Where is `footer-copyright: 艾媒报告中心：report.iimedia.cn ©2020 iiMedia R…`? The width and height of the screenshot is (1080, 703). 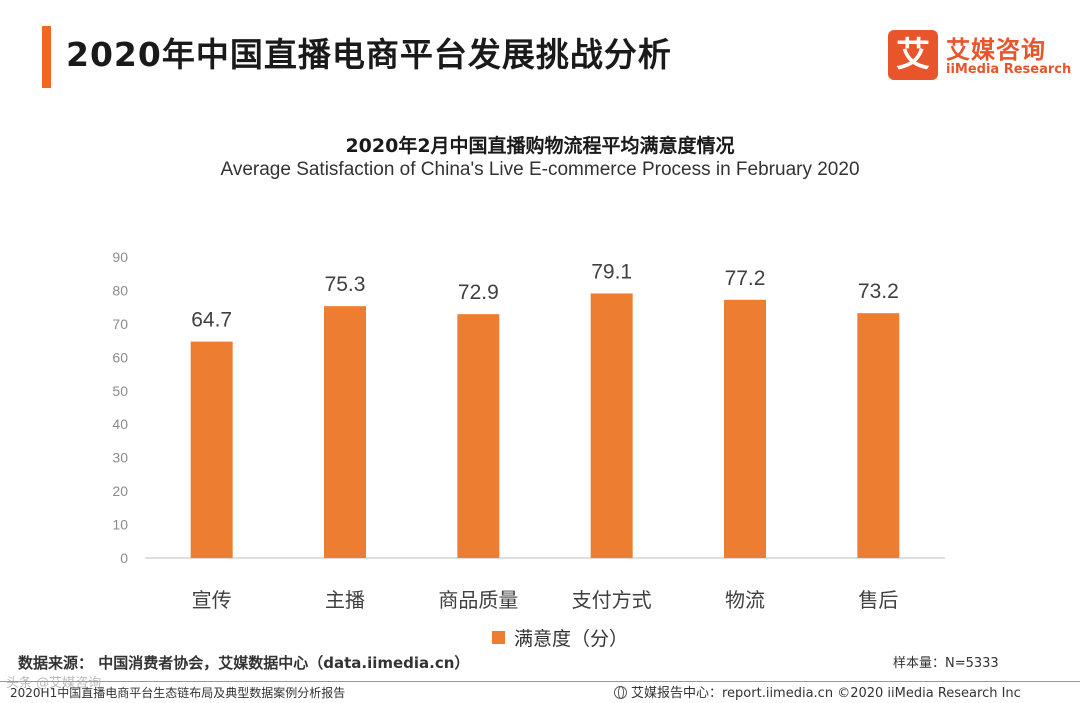
footer-copyright: 艾媒报告中心：report.iimedia.cn ©2020 iiMedia R… is located at coordinates (817, 691).